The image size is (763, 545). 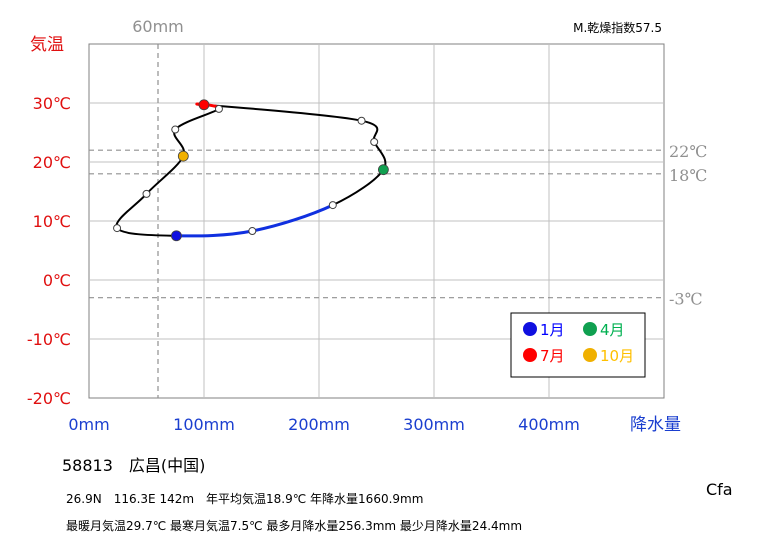 What do you see at coordinates (688, 175) in the screenshot?
I see `ref-label-18: 18℃` at bounding box center [688, 175].